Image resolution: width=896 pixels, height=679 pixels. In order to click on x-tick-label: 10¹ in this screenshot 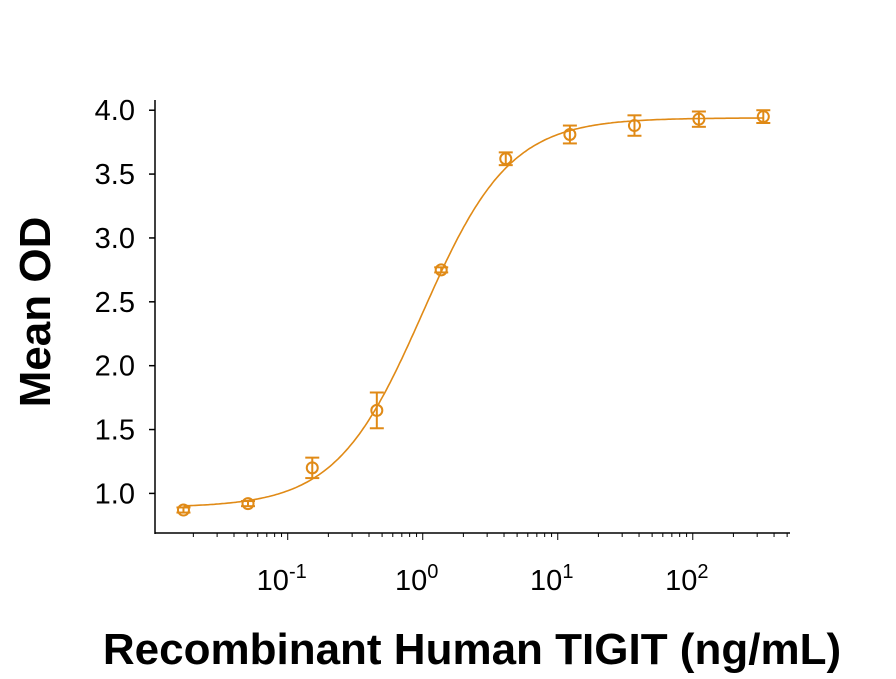, I will do `click(551, 579)`.